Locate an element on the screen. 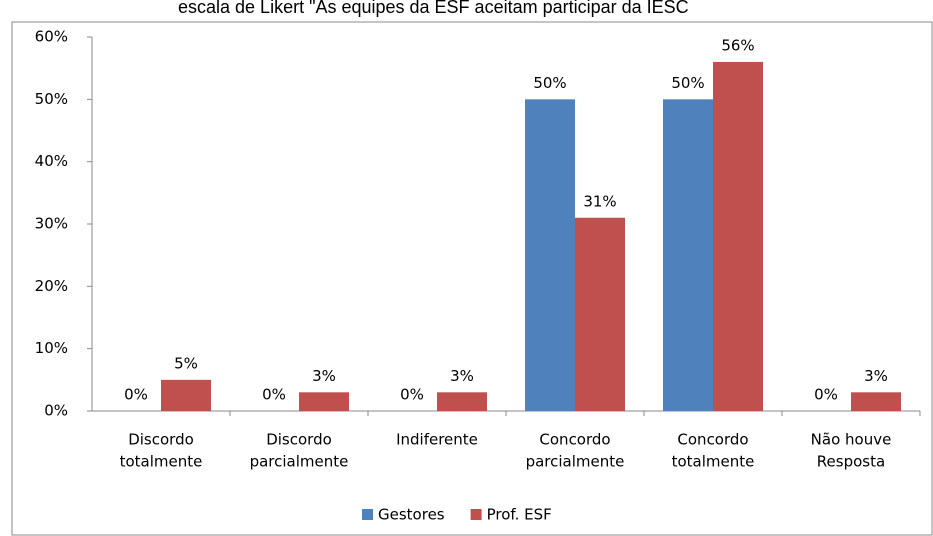 This screenshot has width=933, height=536. y-tick-label: 30% is located at coordinates (51, 224).